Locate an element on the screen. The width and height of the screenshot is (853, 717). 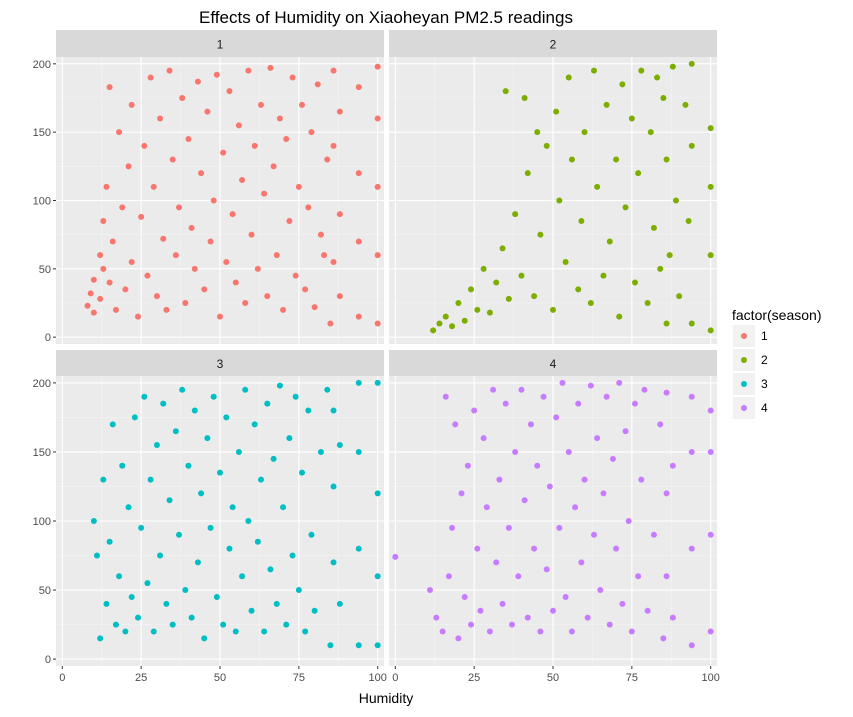
y-tick-label: 100 is located at coordinates (42, 202).